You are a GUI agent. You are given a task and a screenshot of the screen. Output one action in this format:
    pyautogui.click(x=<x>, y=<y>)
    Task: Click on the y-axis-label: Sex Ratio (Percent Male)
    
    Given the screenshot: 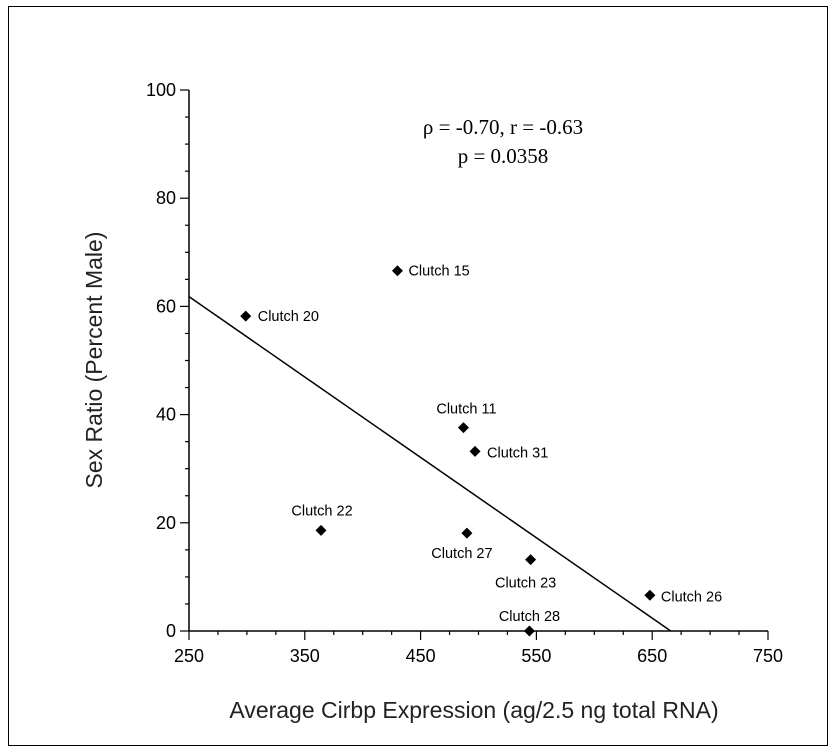 What is the action you would take?
    pyautogui.click(x=94, y=360)
    